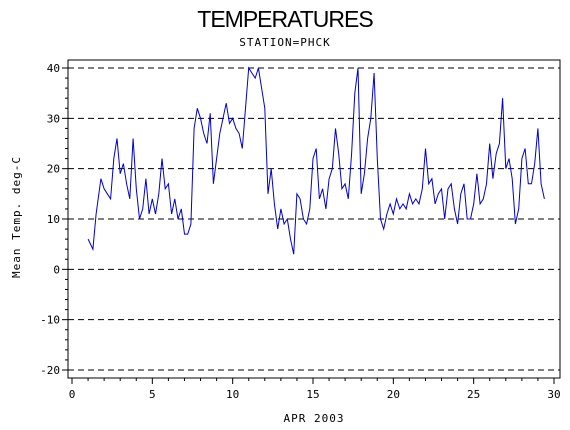 Image resolution: width=570 pixels, height=430 pixels. I want to click on x-tick-label: 15, so click(312, 394).